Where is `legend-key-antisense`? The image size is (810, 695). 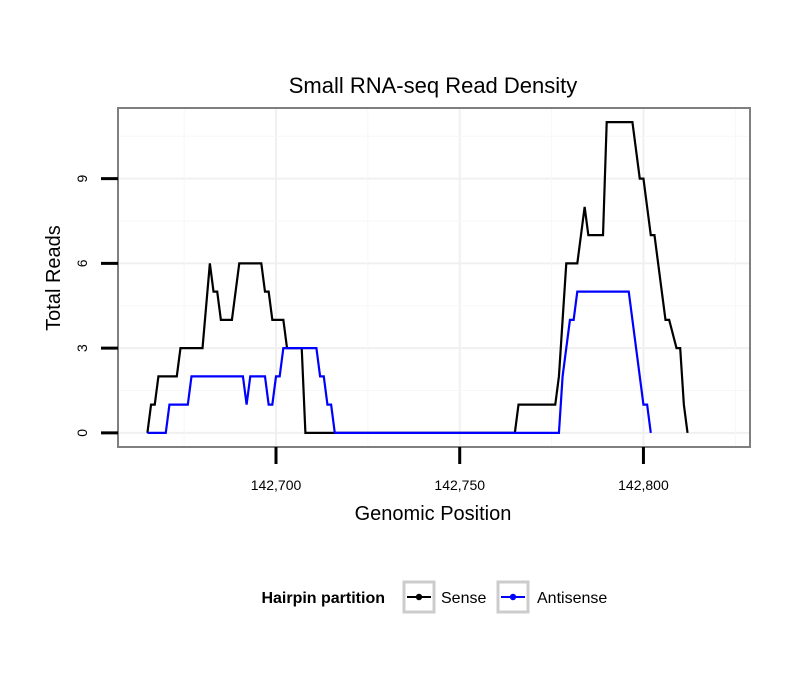 legend-key-antisense is located at coordinates (513, 597).